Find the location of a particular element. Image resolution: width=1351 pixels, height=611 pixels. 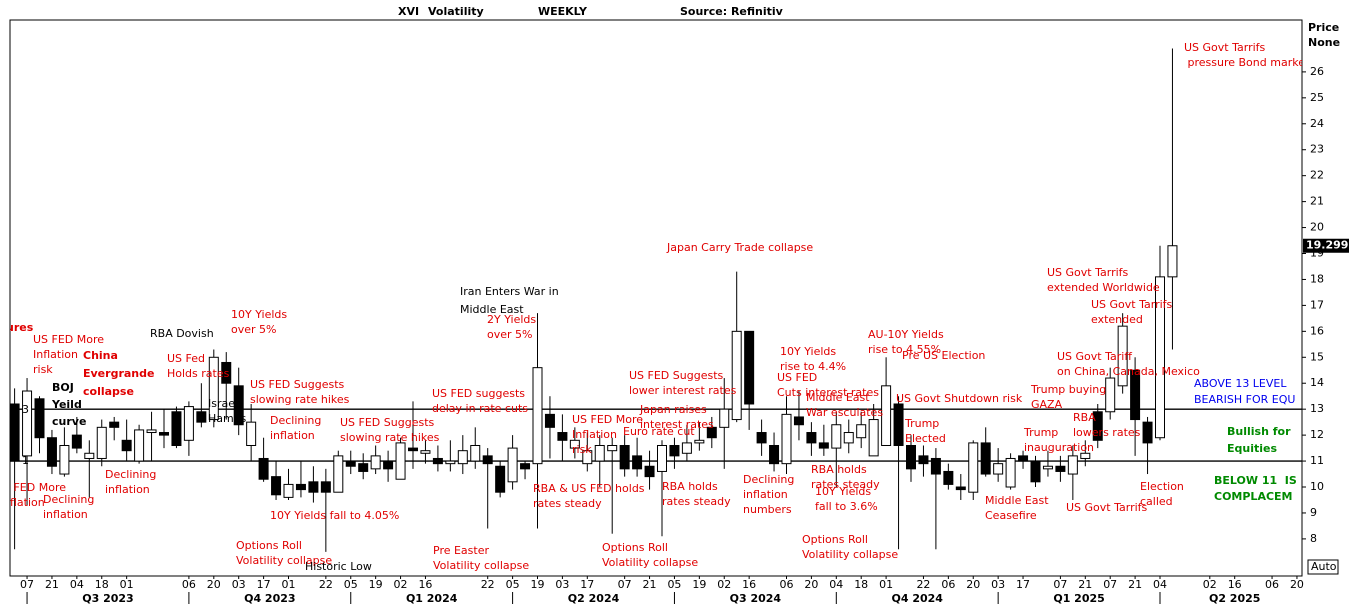

annotation: Historic Low is located at coordinates (338, 566).